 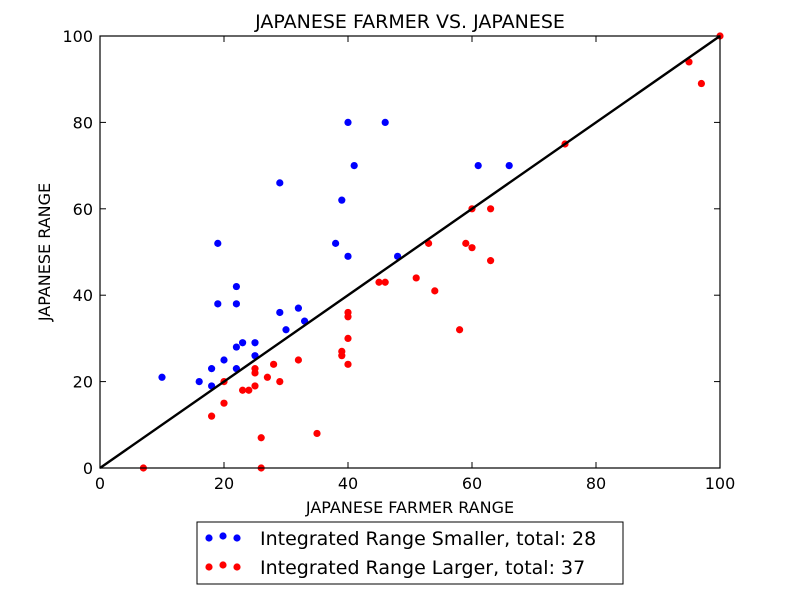 I want to click on x-tick-label-40: 40, so click(x=348, y=483).